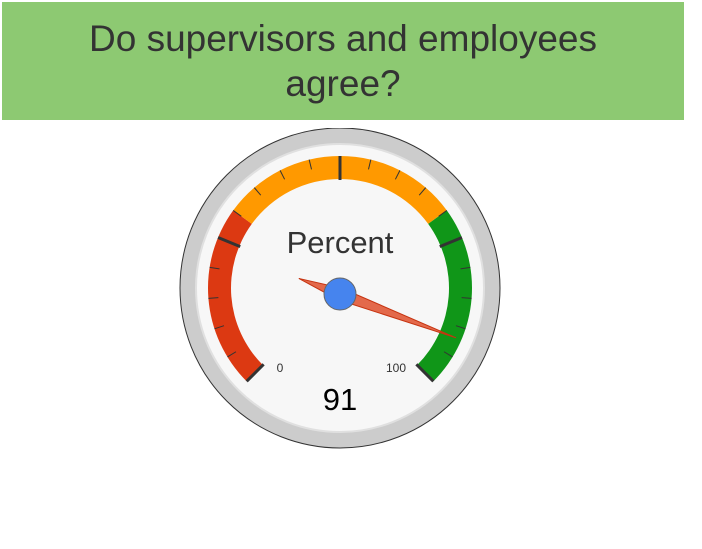 The width and height of the screenshot is (702, 549). I want to click on gauge-label: Percent, so click(340, 242).